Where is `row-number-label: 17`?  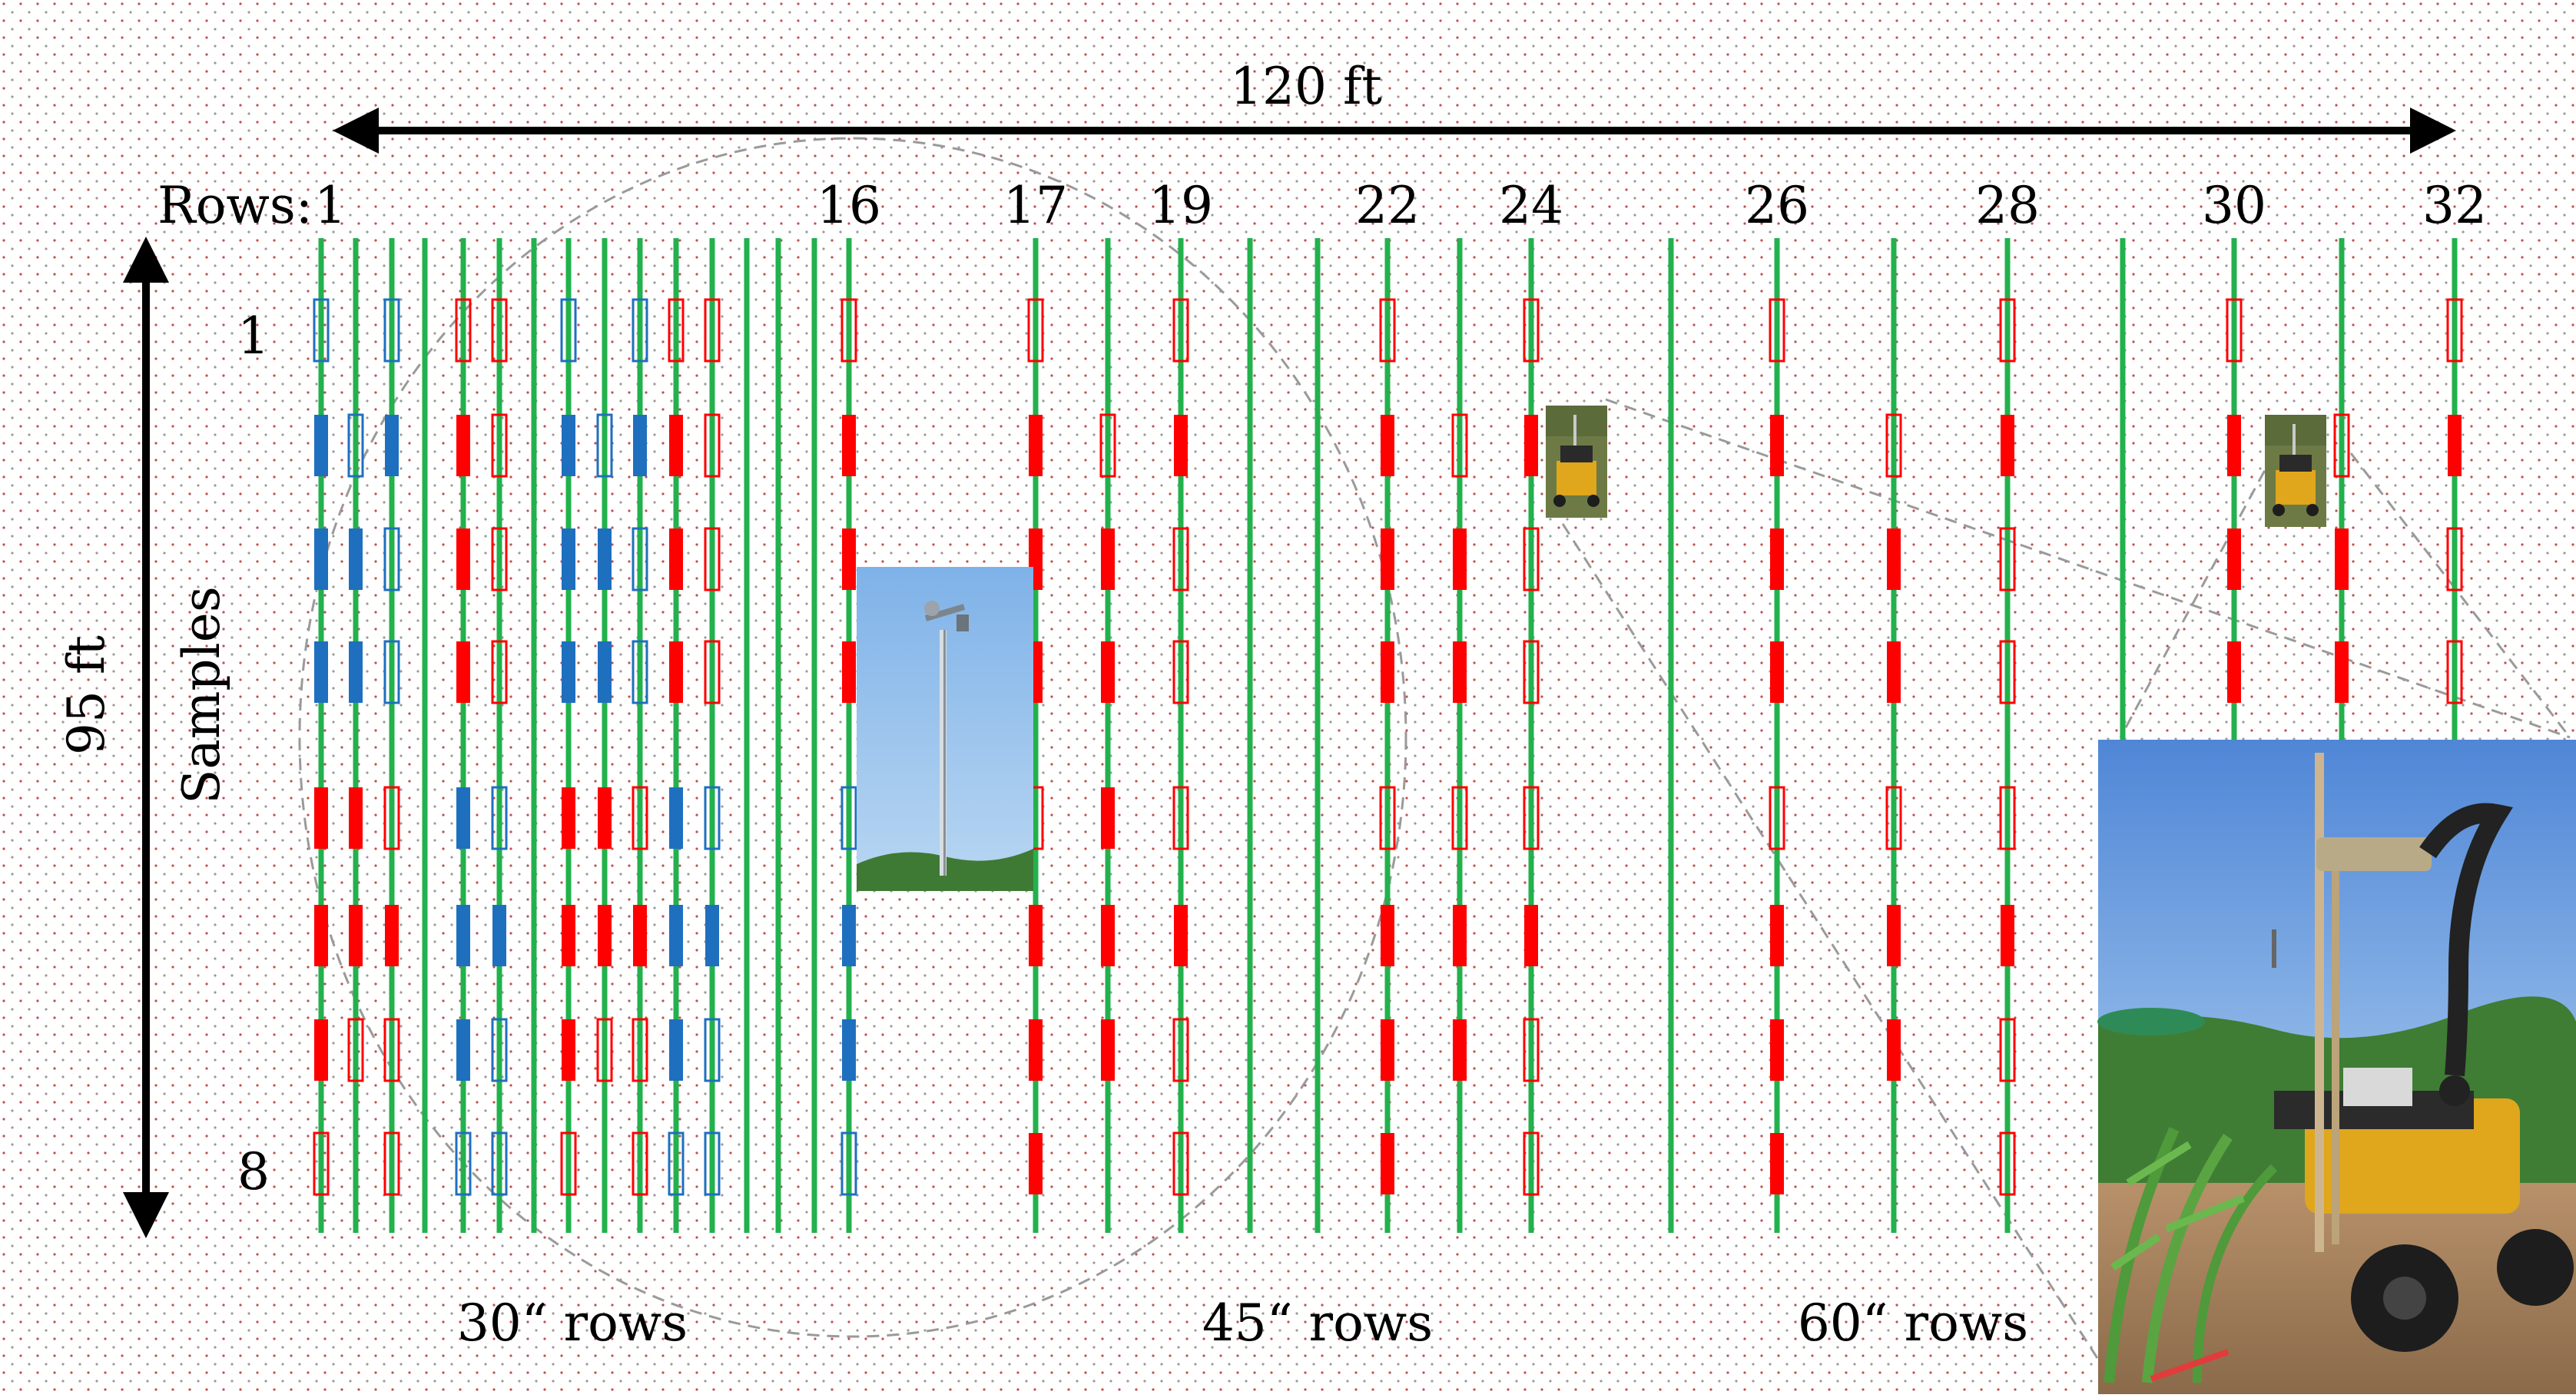
row-number-label: 17 is located at coordinates (1035, 206).